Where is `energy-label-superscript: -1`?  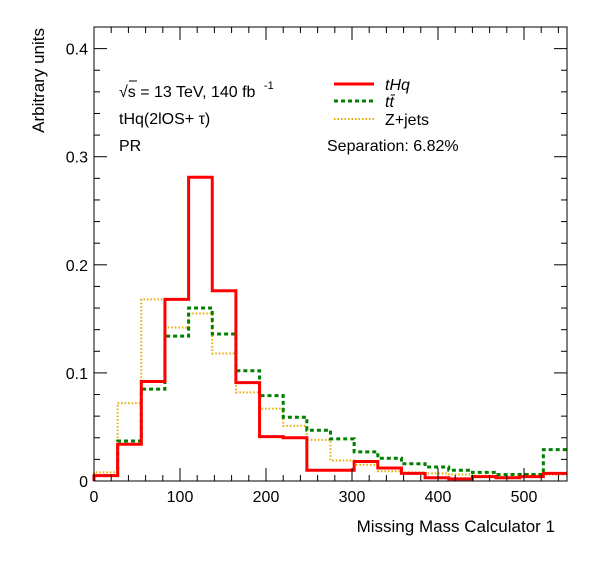 energy-label-superscript: -1 is located at coordinates (269, 86).